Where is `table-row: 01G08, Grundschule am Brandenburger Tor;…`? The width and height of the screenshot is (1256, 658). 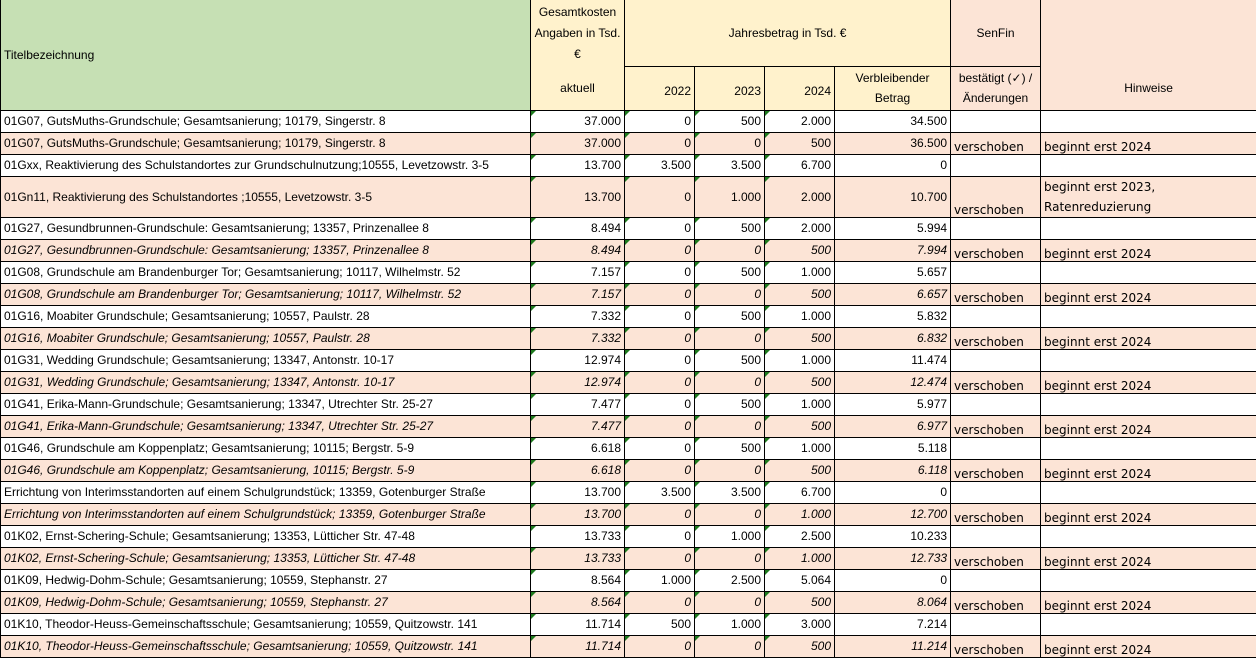 table-row: 01G08, Grundschule am Brandenburger Tor;… is located at coordinates (628, 272).